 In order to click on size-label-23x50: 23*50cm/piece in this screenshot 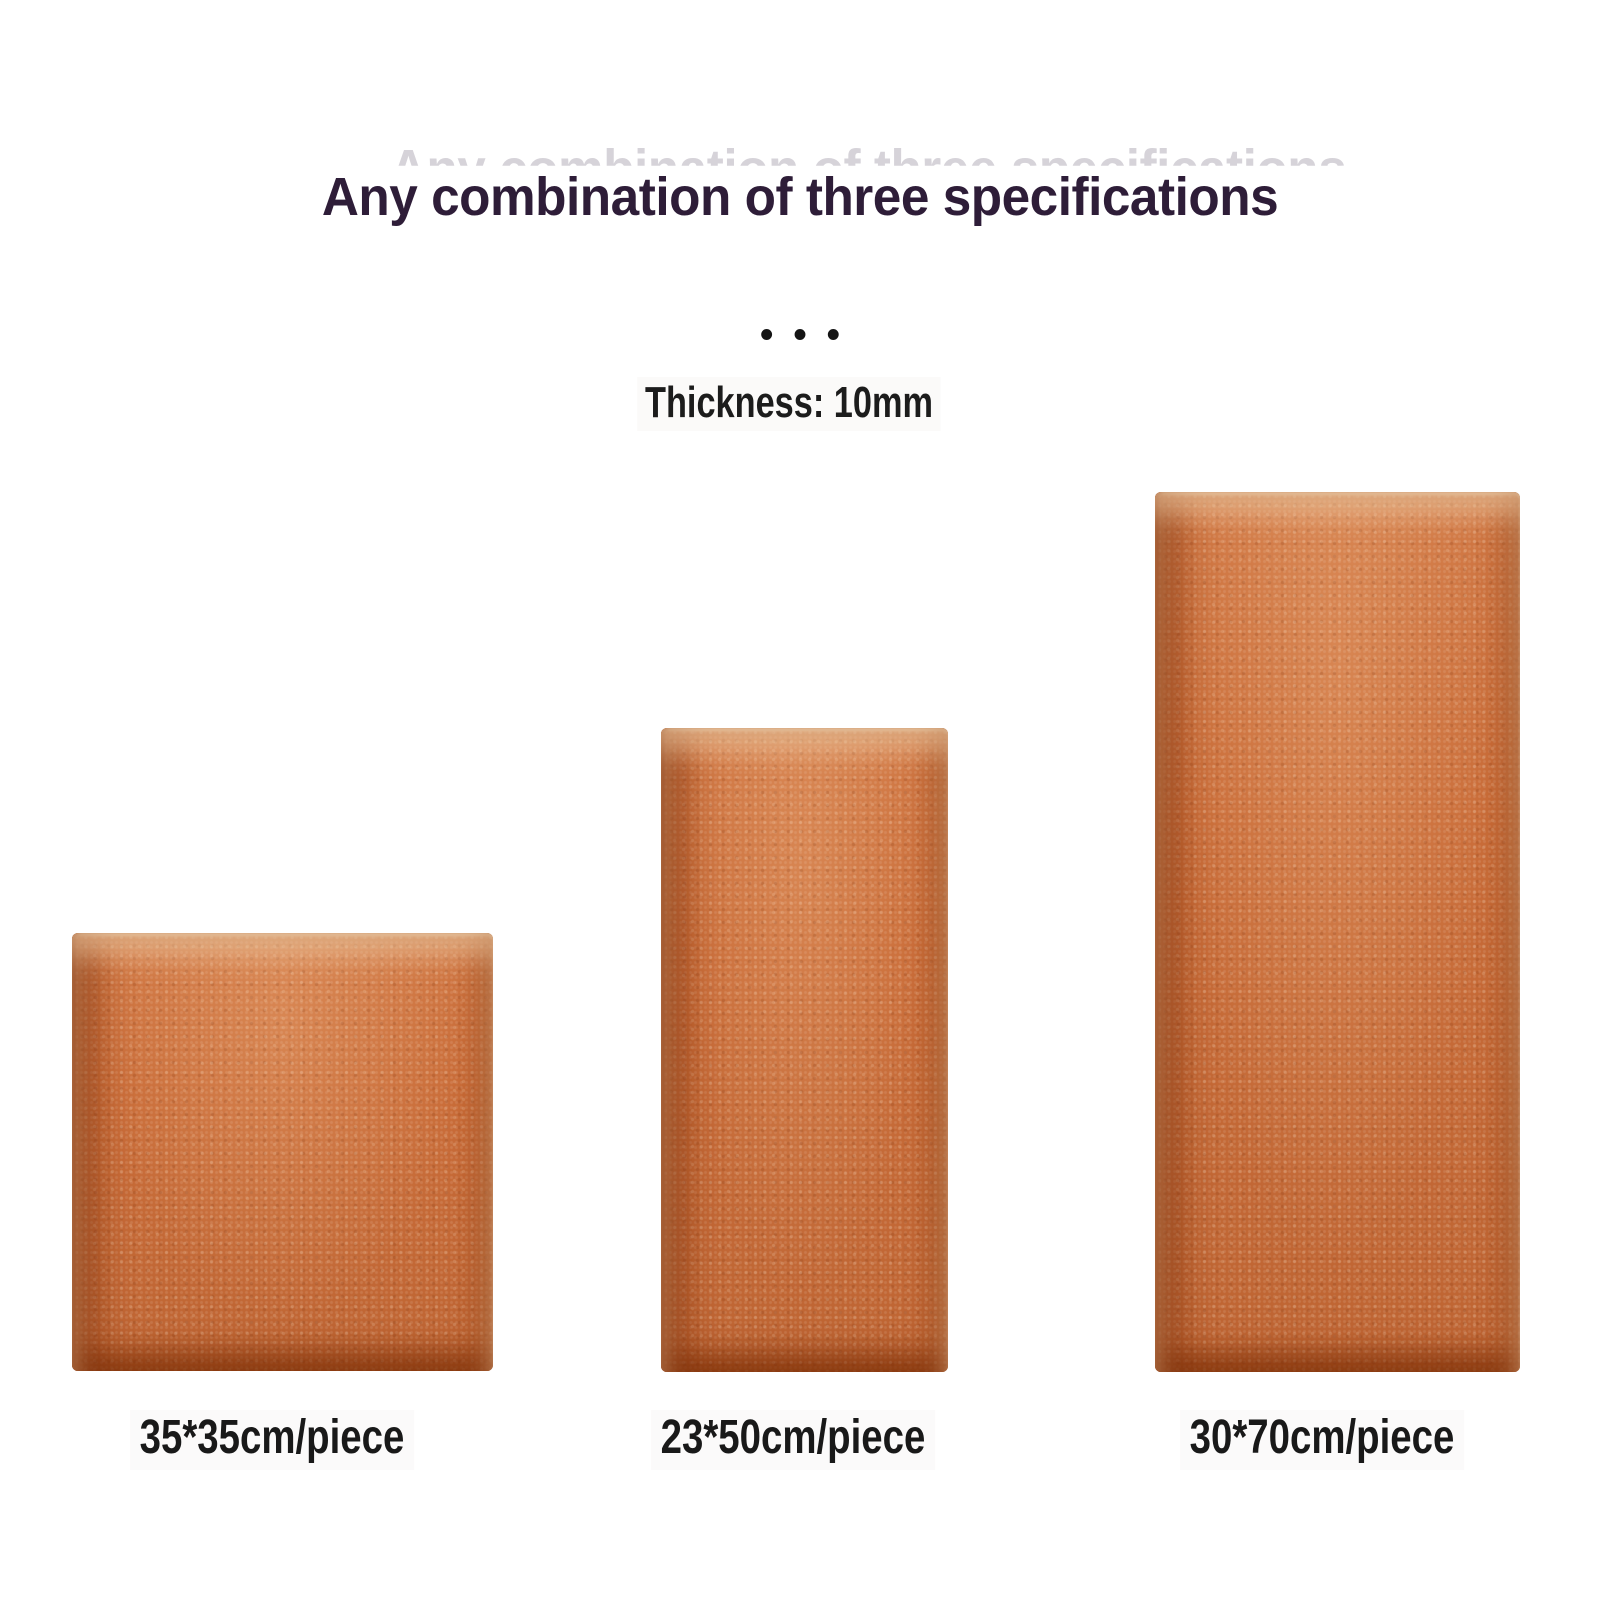, I will do `click(793, 1440)`.